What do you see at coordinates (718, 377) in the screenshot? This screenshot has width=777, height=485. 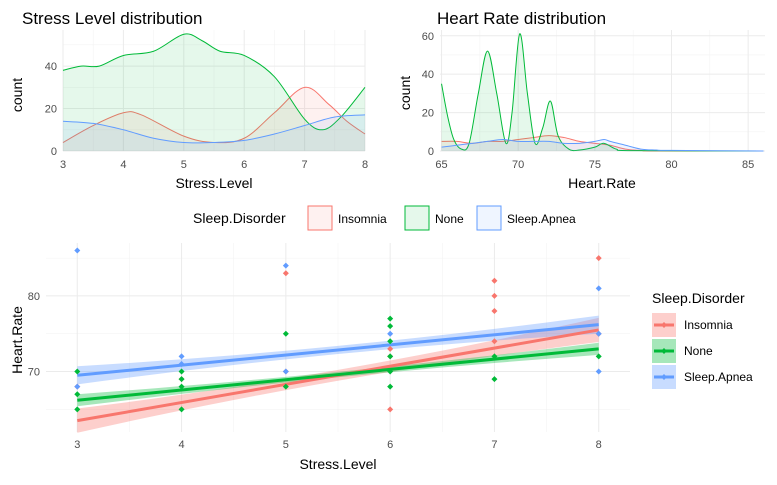 I see `scatter-legend-label-sleep-apnea: Sleep.Apnea` at bounding box center [718, 377].